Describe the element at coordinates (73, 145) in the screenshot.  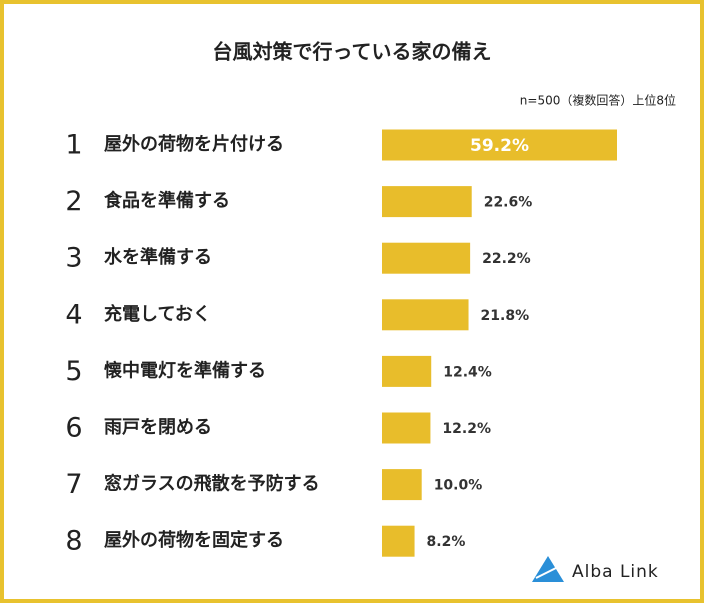
I see `rank-number: 1` at that location.